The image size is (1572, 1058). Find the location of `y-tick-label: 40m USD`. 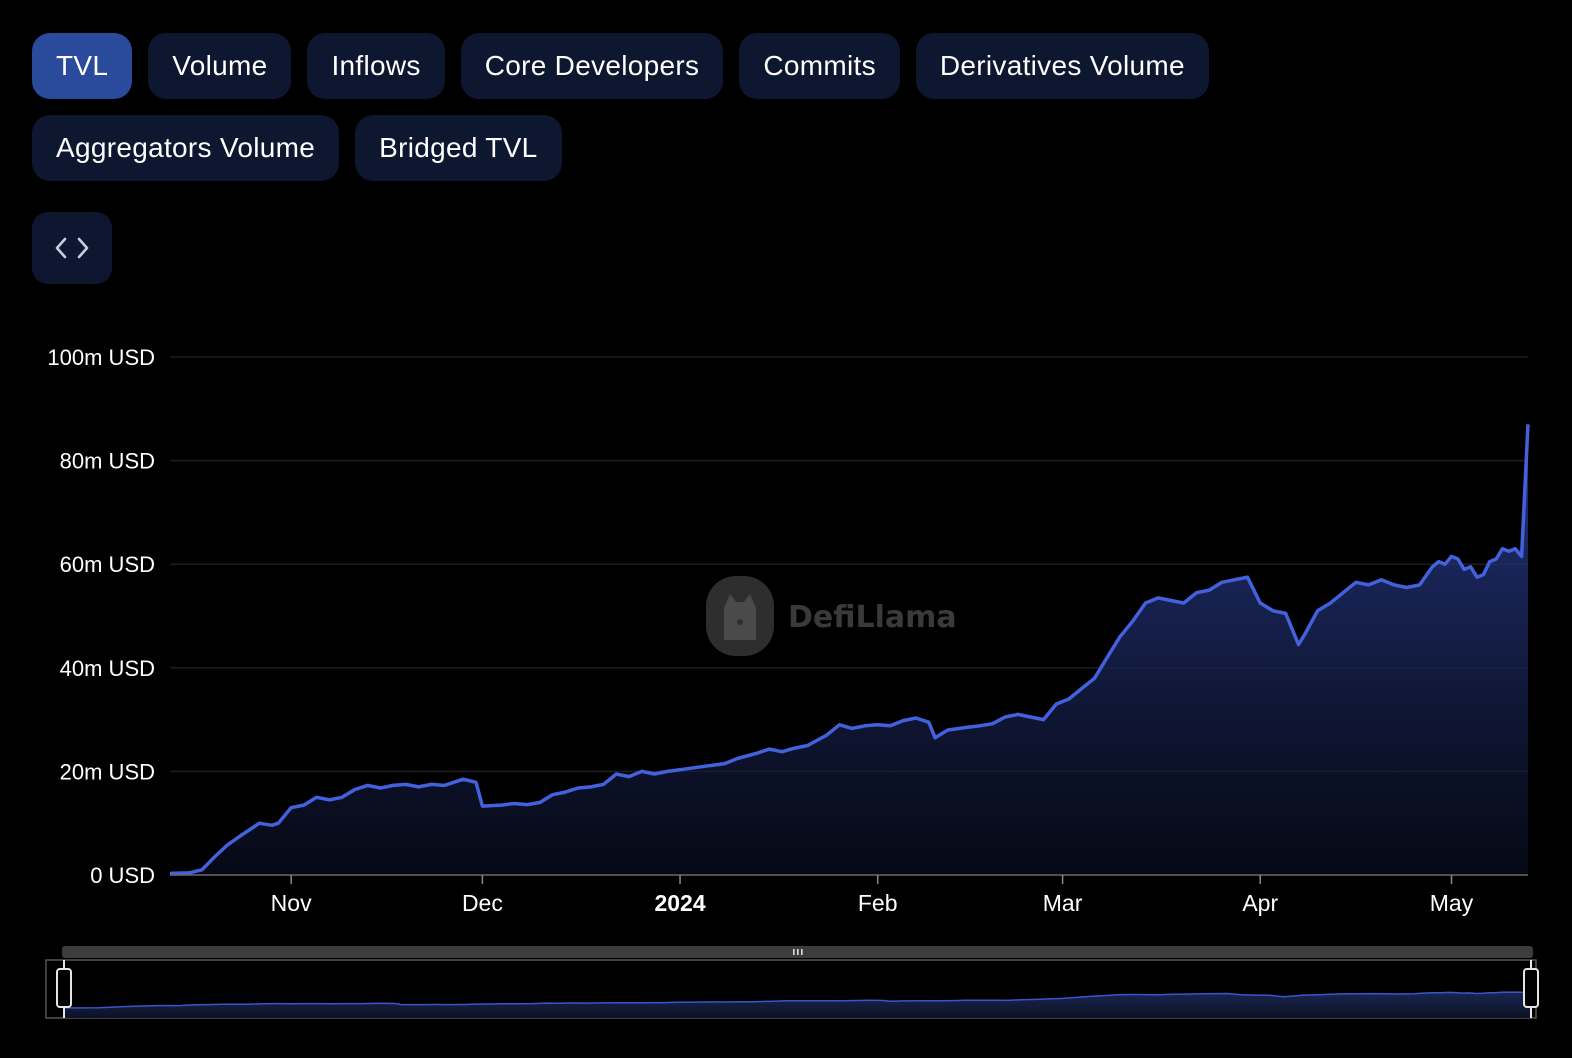

y-tick-label: 40m USD is located at coordinates (107, 668).